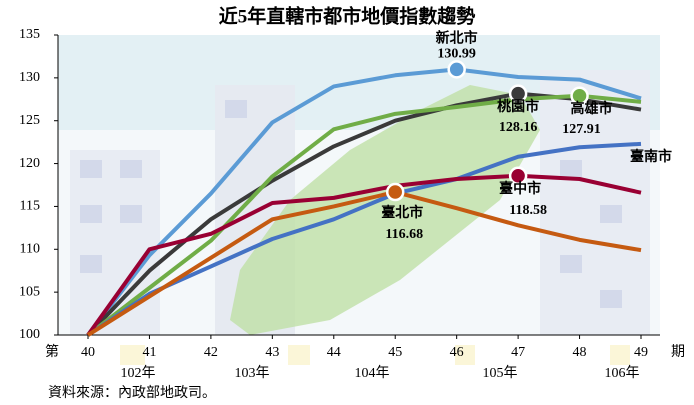 Image resolution: width=694 pixels, height=405 pixels. Describe the element at coordinates (88, 352) in the screenshot. I see `x-tick-label: 40` at that location.